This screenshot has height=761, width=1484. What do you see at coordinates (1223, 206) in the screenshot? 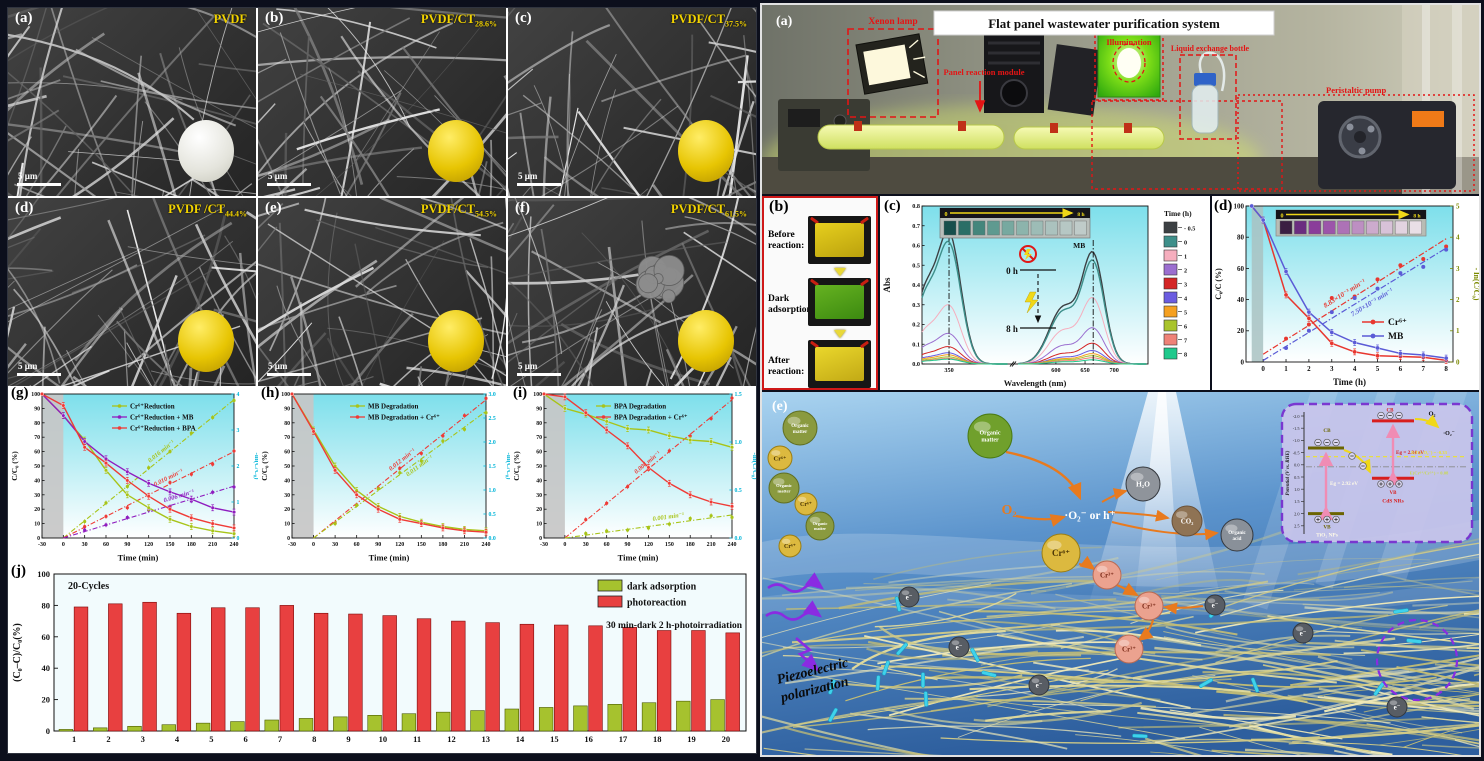
I see `panel-d-letter: (d)` at bounding box center [1223, 206].